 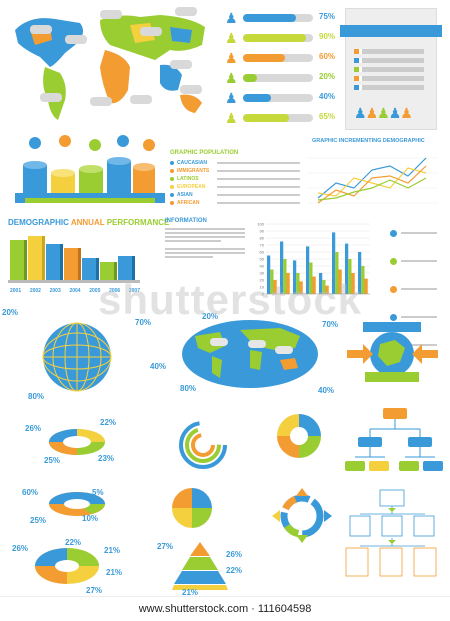 I want to click on legend-orange-dot, so click(x=393, y=289).